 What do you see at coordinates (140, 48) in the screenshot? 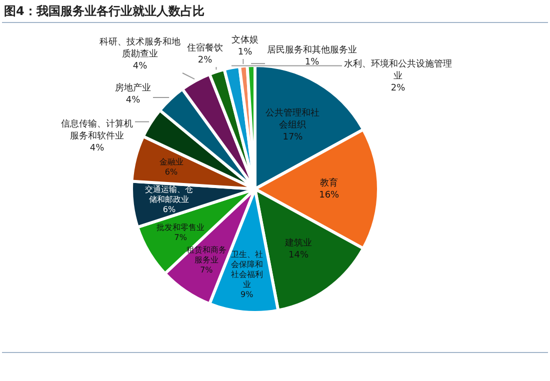
I see `slice-label: 科研、技术服务和地质勘查业` at bounding box center [140, 48].